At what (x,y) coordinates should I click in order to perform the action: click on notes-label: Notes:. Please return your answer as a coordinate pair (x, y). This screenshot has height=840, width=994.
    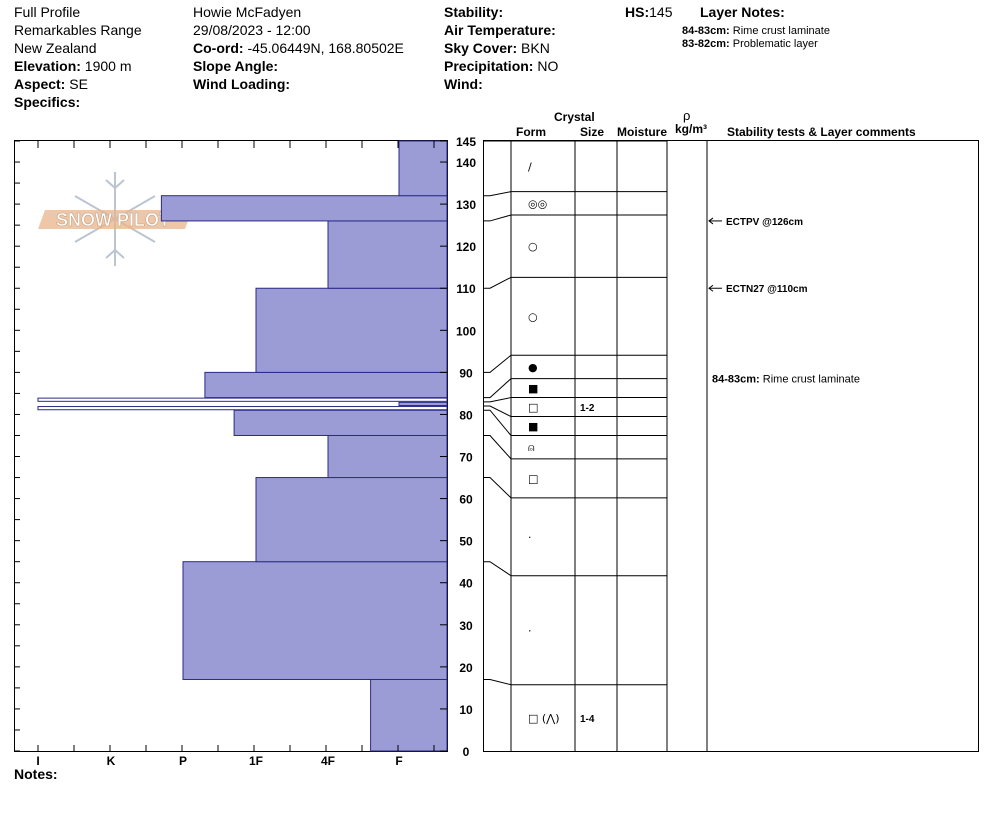
    Looking at the image, I should click on (36, 774).